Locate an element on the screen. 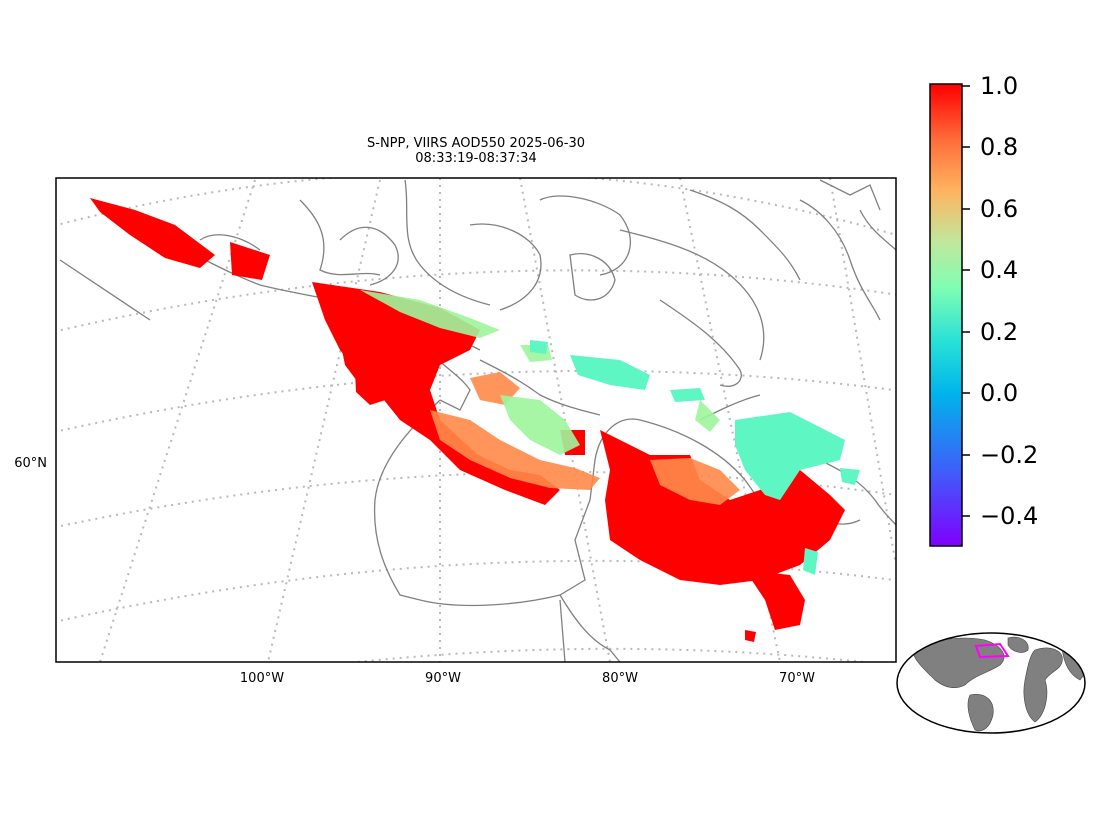 The width and height of the screenshot is (1120, 840). colorbar-tick-0.6: 0.6 is located at coordinates (999, 209).